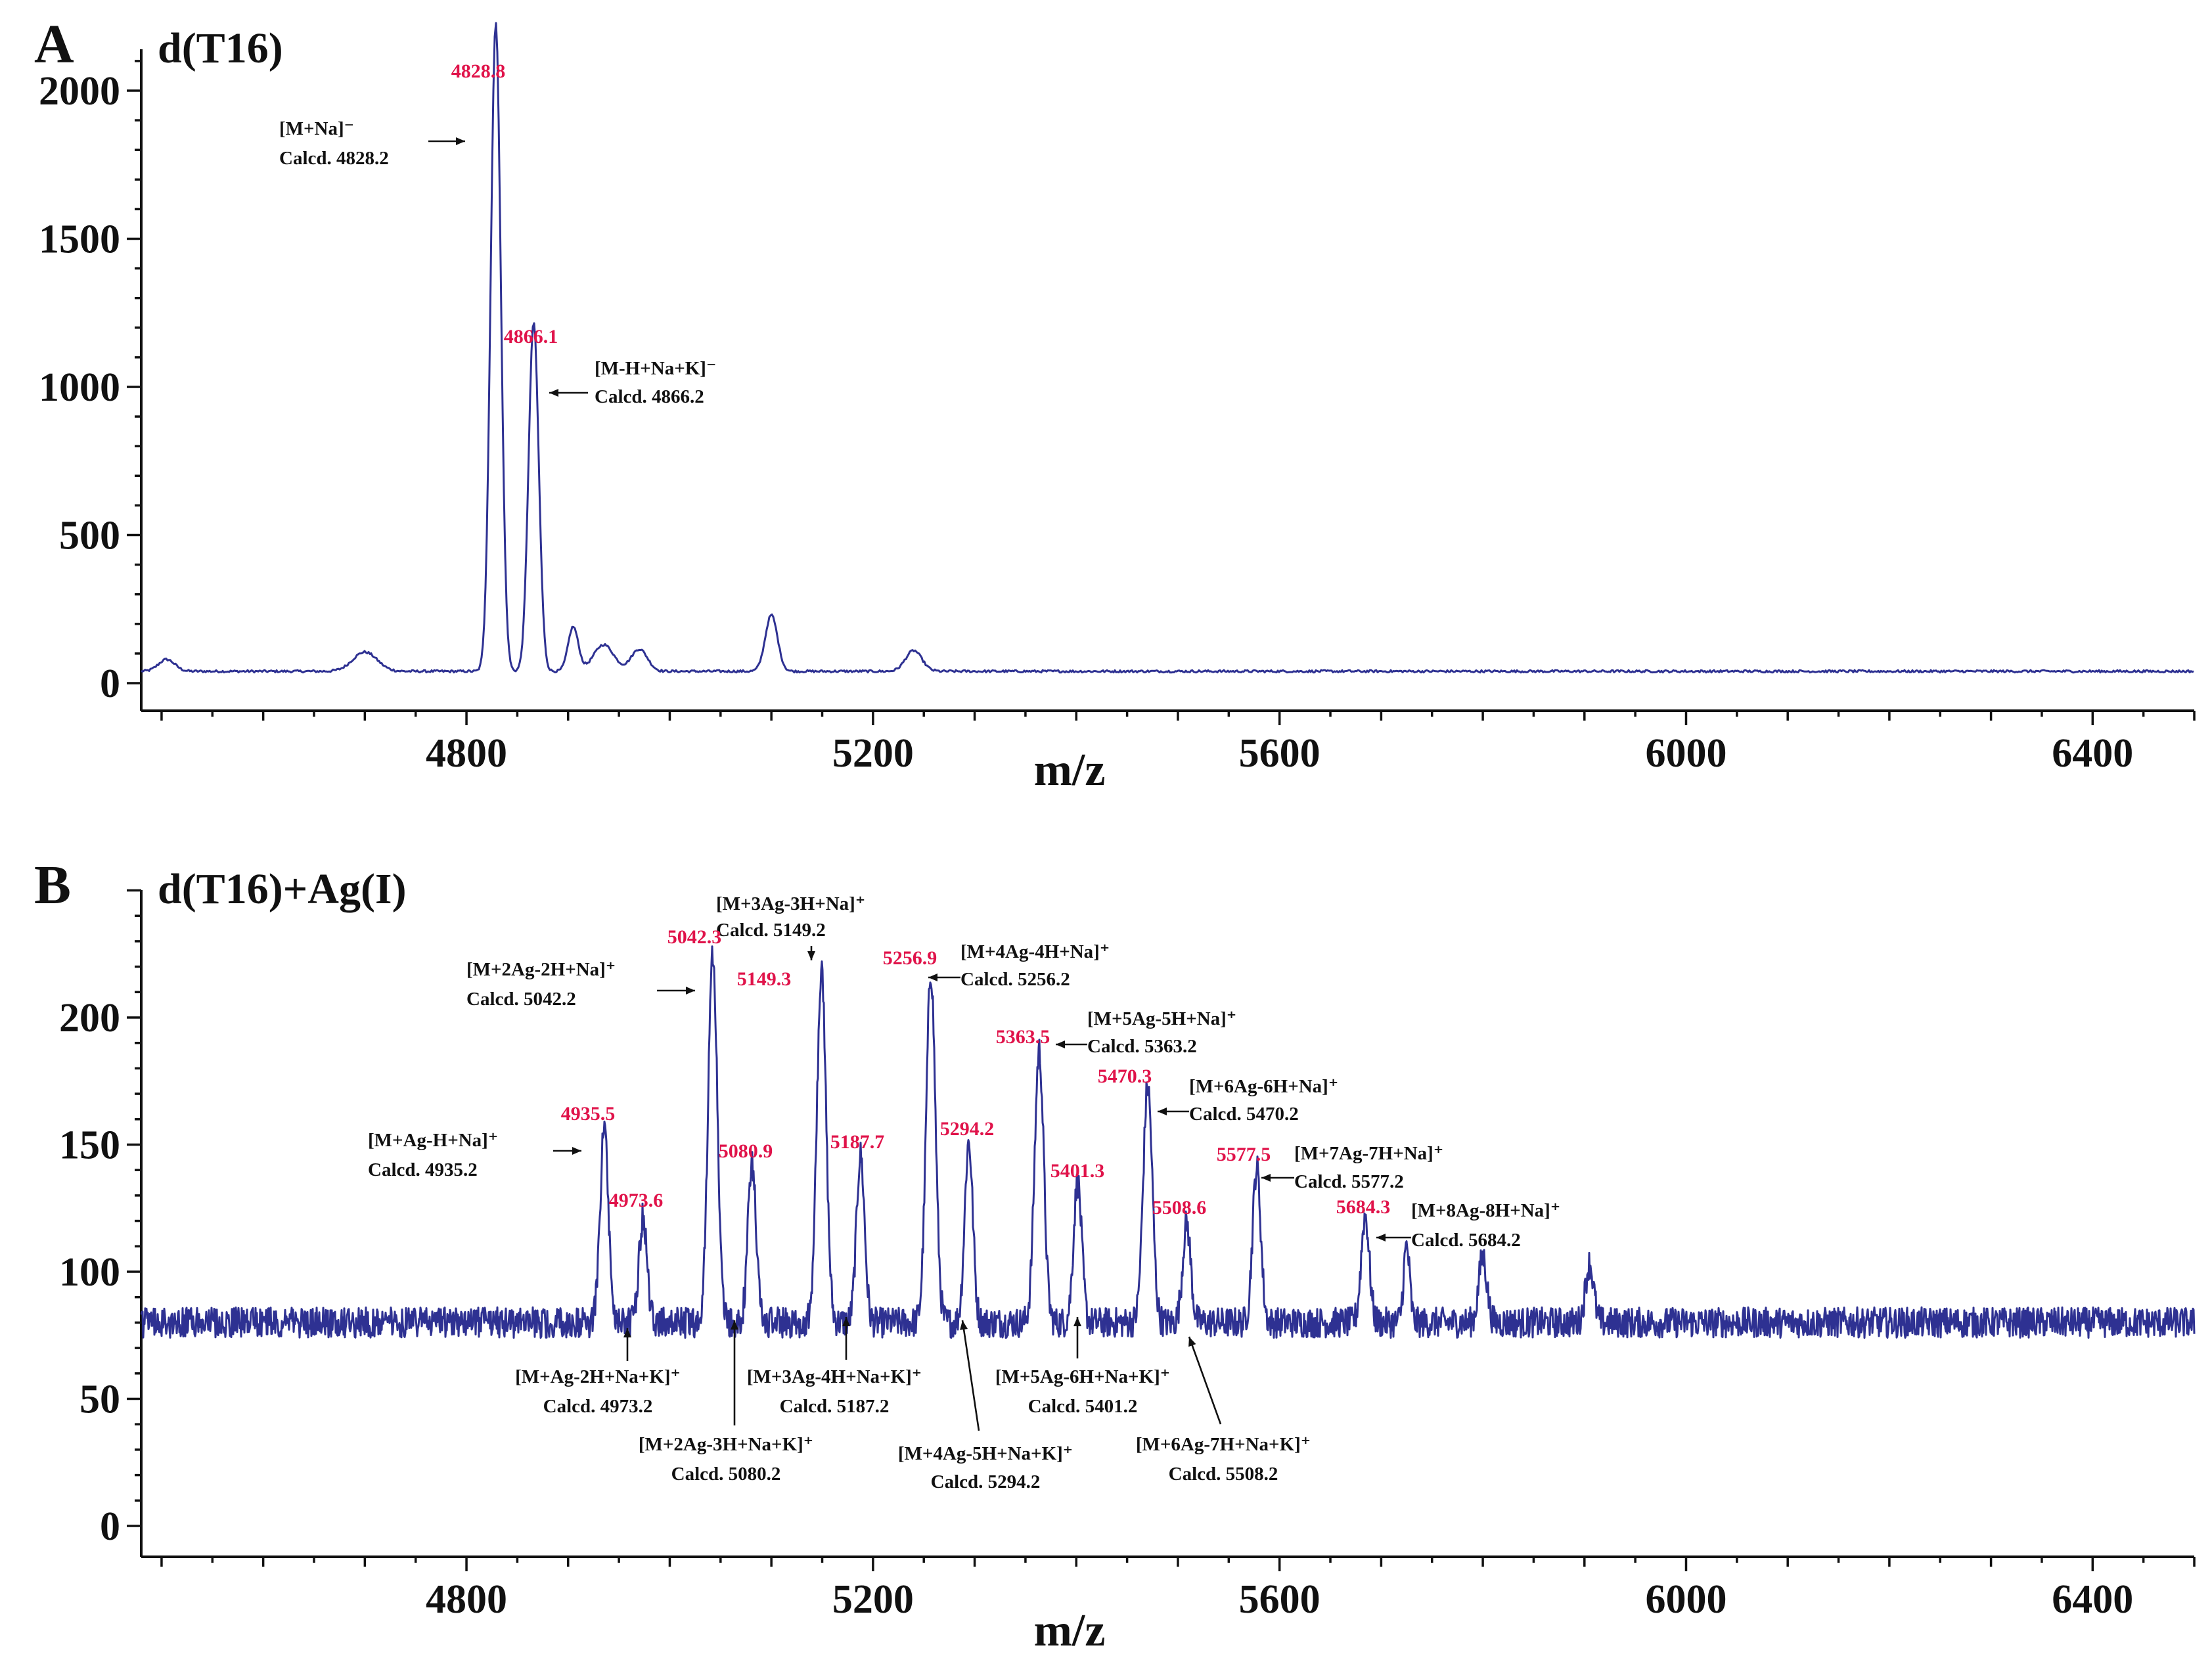 This screenshot has height=1656, width=2212. I want to click on calculated-mass: Calcd. 5080.2, so click(726, 1474).